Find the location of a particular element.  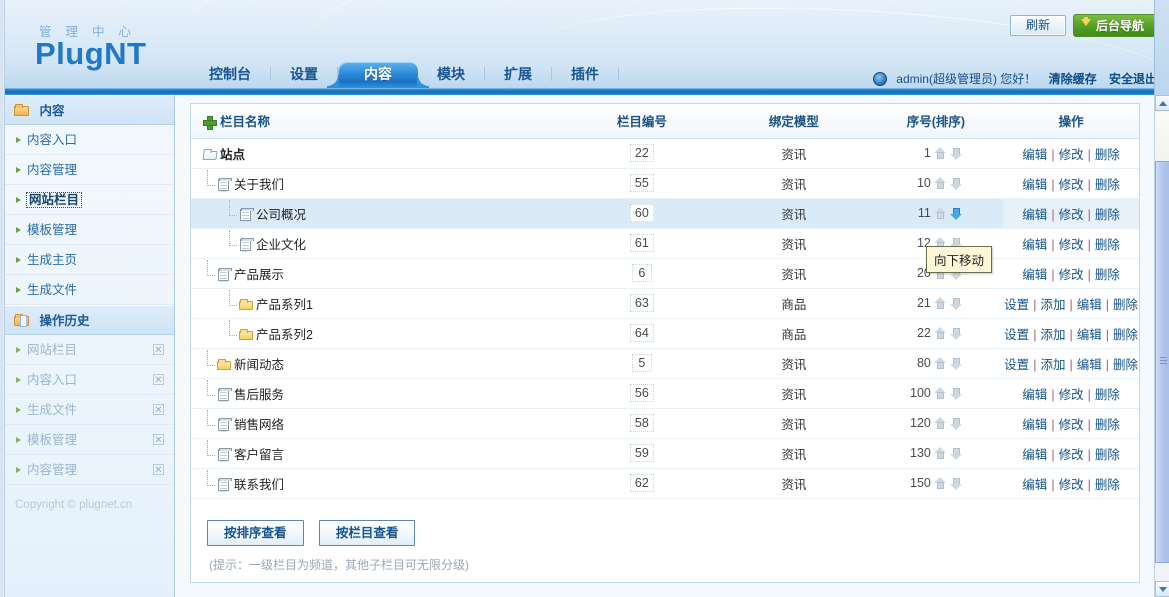

table-row: 企业文化 61 资讯 12 编辑 | 修改 | 删除 is located at coordinates (665, 243).